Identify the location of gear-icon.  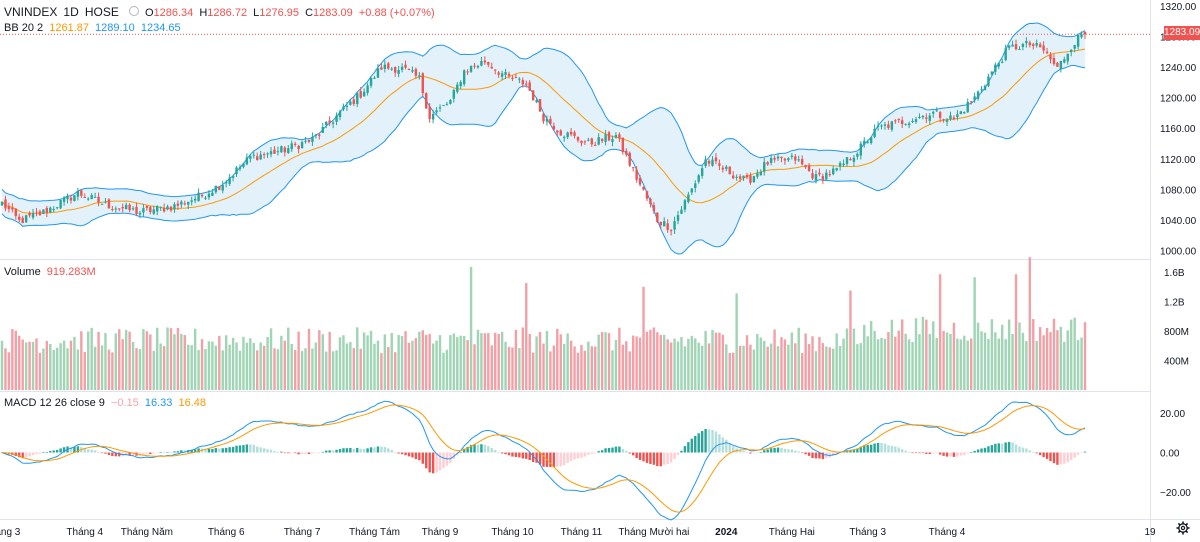
(1183, 529).